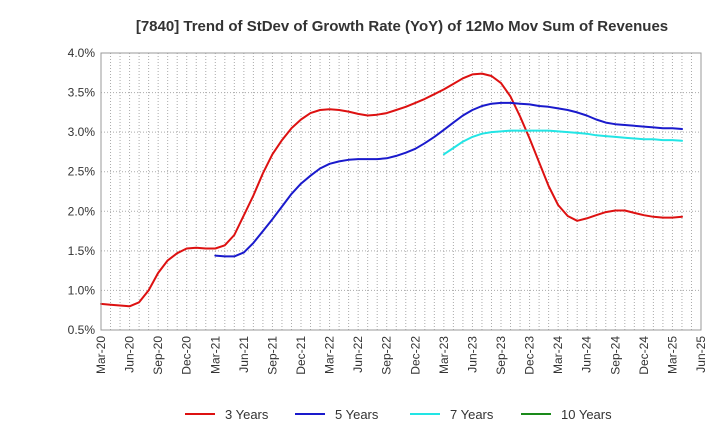 This screenshot has width=720, height=440. Describe the element at coordinates (130, 354) in the screenshot. I see `x-tick-label: Jun-20` at that location.